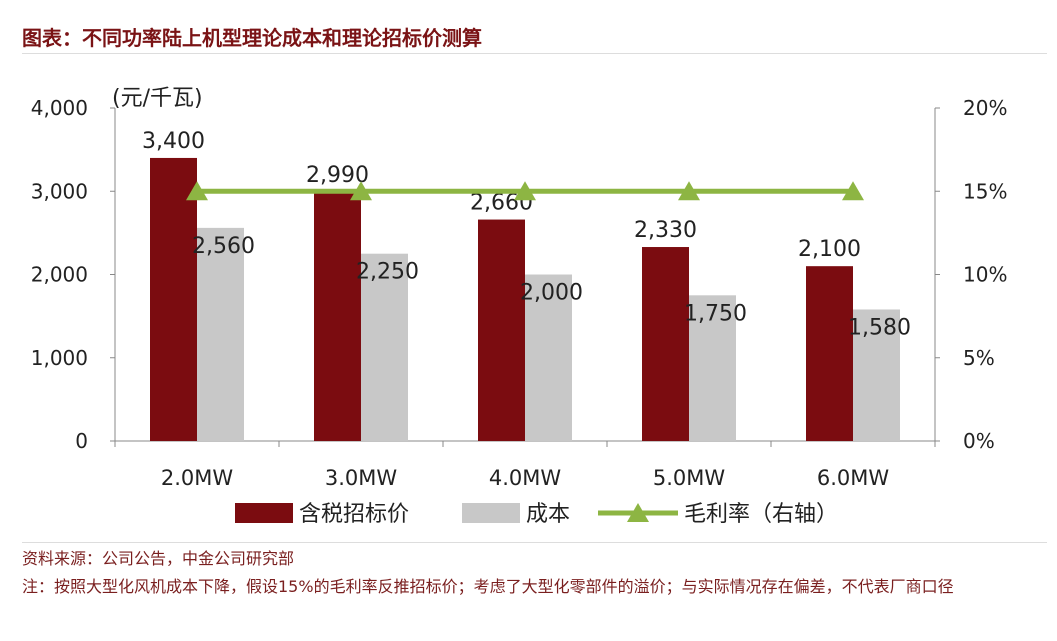 The image size is (1057, 641). I want to click on y2-tick-label: 0%, so click(979, 441).